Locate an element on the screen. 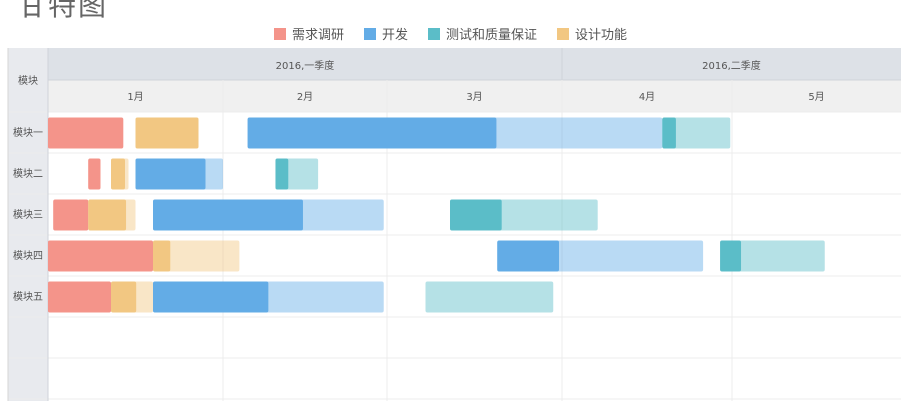 The image size is (901, 401). row-label: 模块二 is located at coordinates (28, 174).